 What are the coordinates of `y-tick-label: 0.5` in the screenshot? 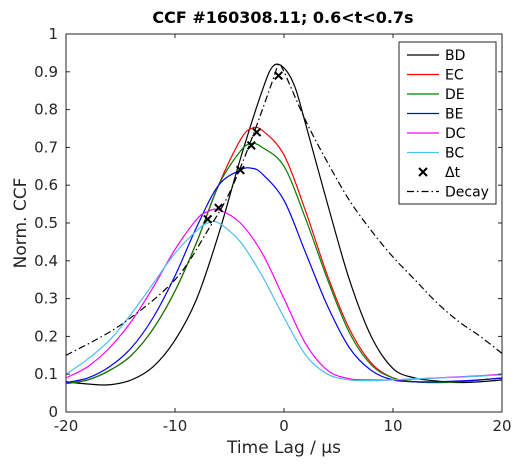 It's located at (46, 223).